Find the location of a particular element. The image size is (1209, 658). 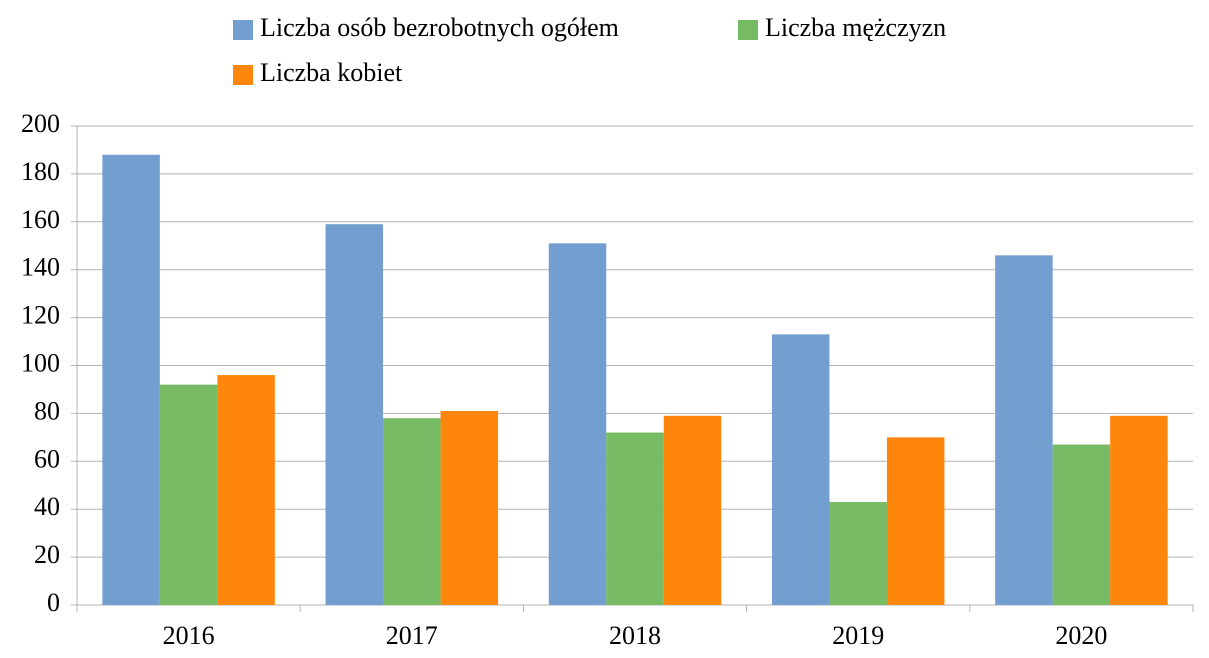

legend-label: Liczba kobiet is located at coordinates (331, 72).